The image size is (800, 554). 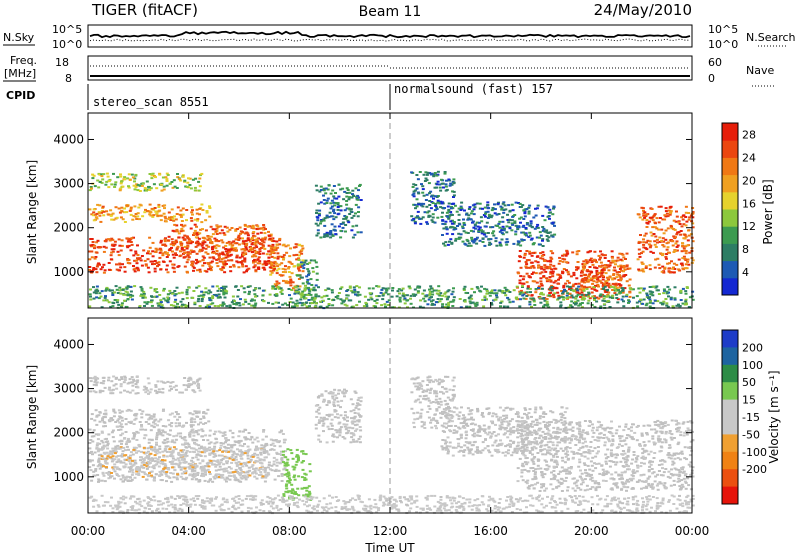 What do you see at coordinates (290, 262) in the screenshot?
I see `power-cell-r4` at bounding box center [290, 262].